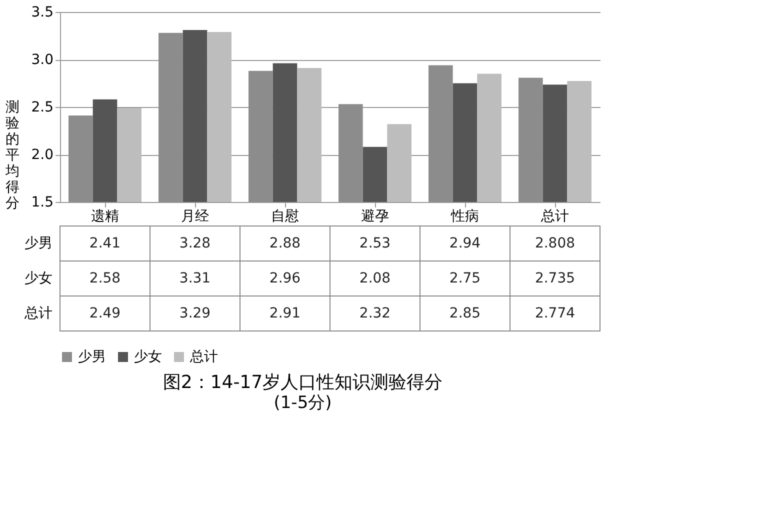  Describe the element at coordinates (285, 314) in the screenshot. I see `data-label: 2.91` at that location.